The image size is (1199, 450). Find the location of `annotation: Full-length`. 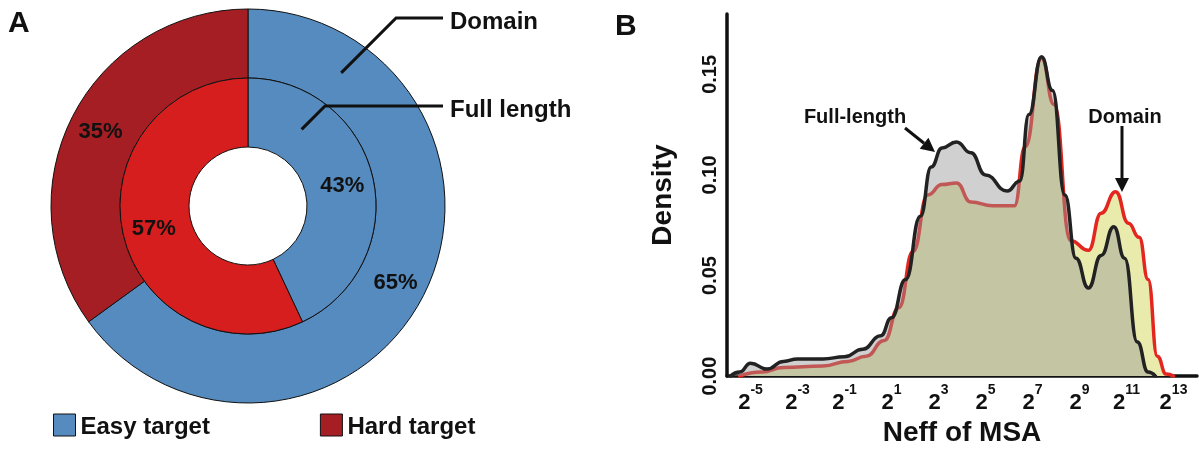

annotation: Full-length is located at coordinates (855, 116).